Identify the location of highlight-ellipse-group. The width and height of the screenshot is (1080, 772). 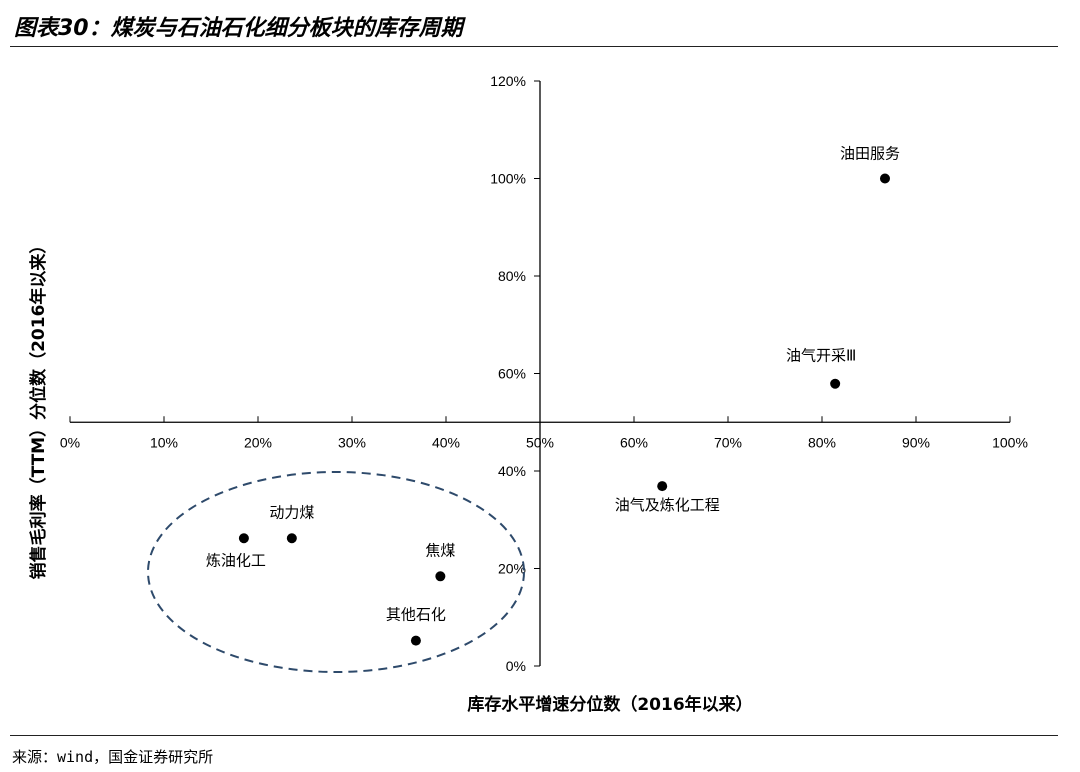
(336, 572).